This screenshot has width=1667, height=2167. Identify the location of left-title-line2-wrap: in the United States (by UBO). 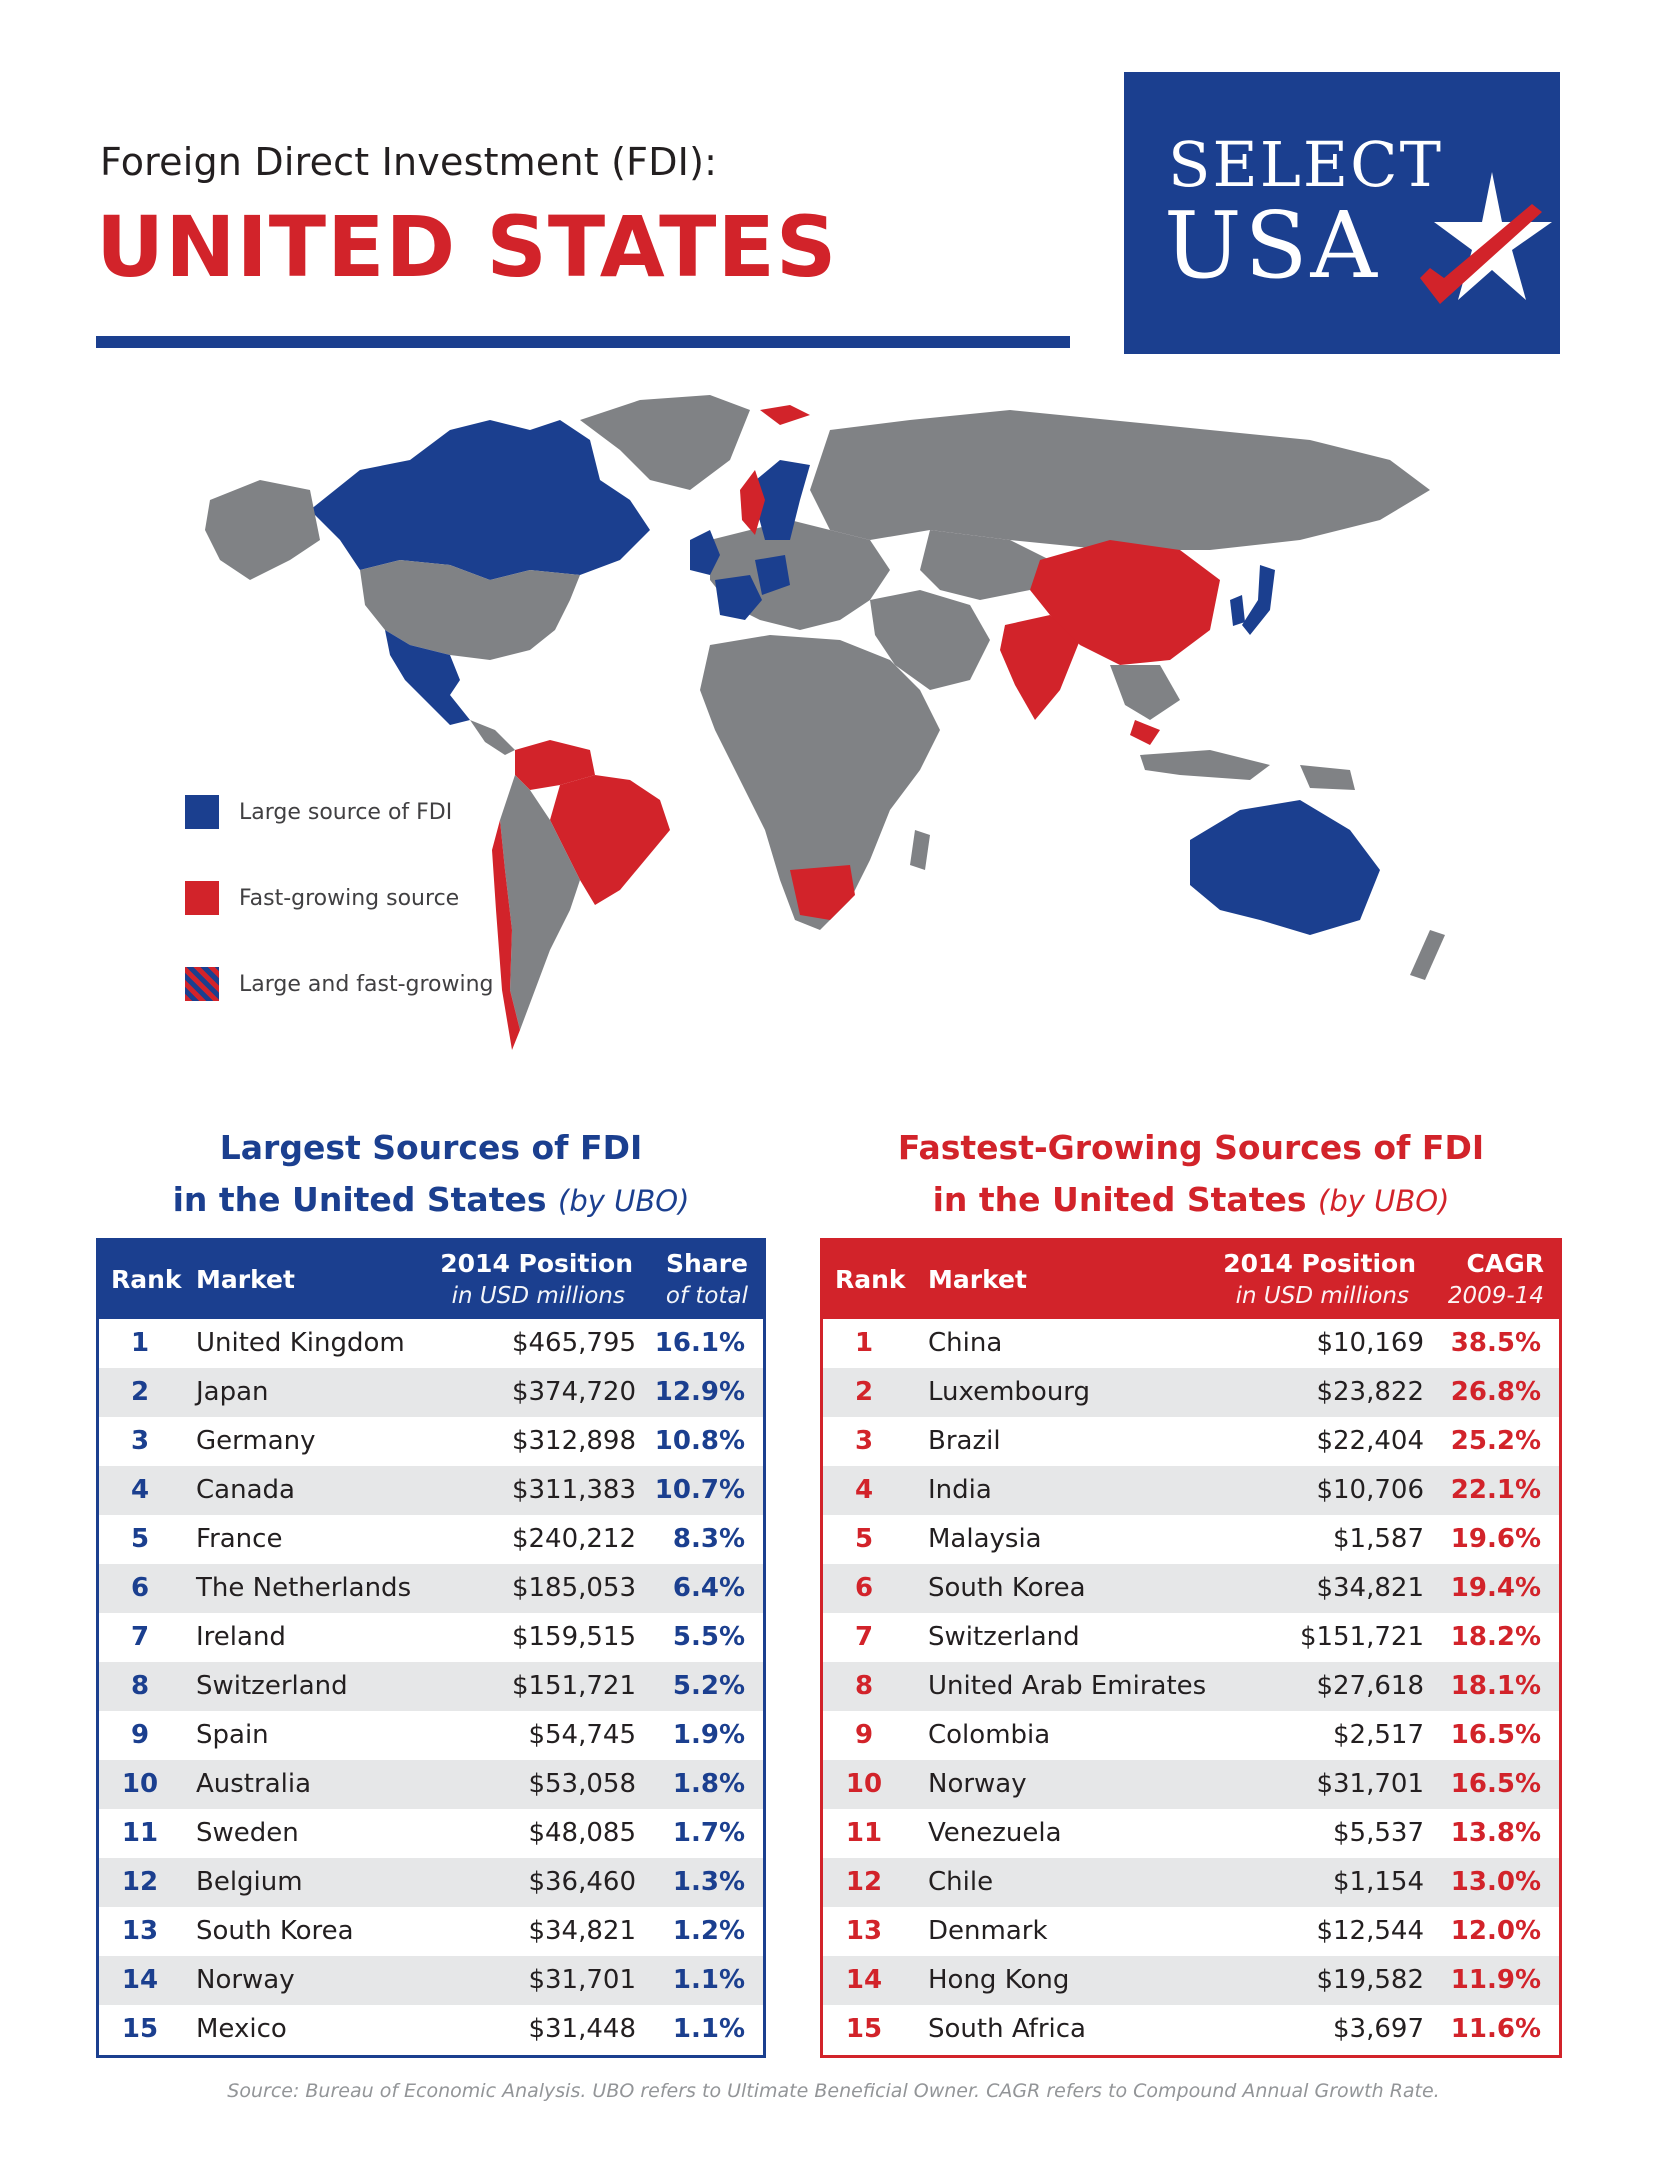
(431, 1200).